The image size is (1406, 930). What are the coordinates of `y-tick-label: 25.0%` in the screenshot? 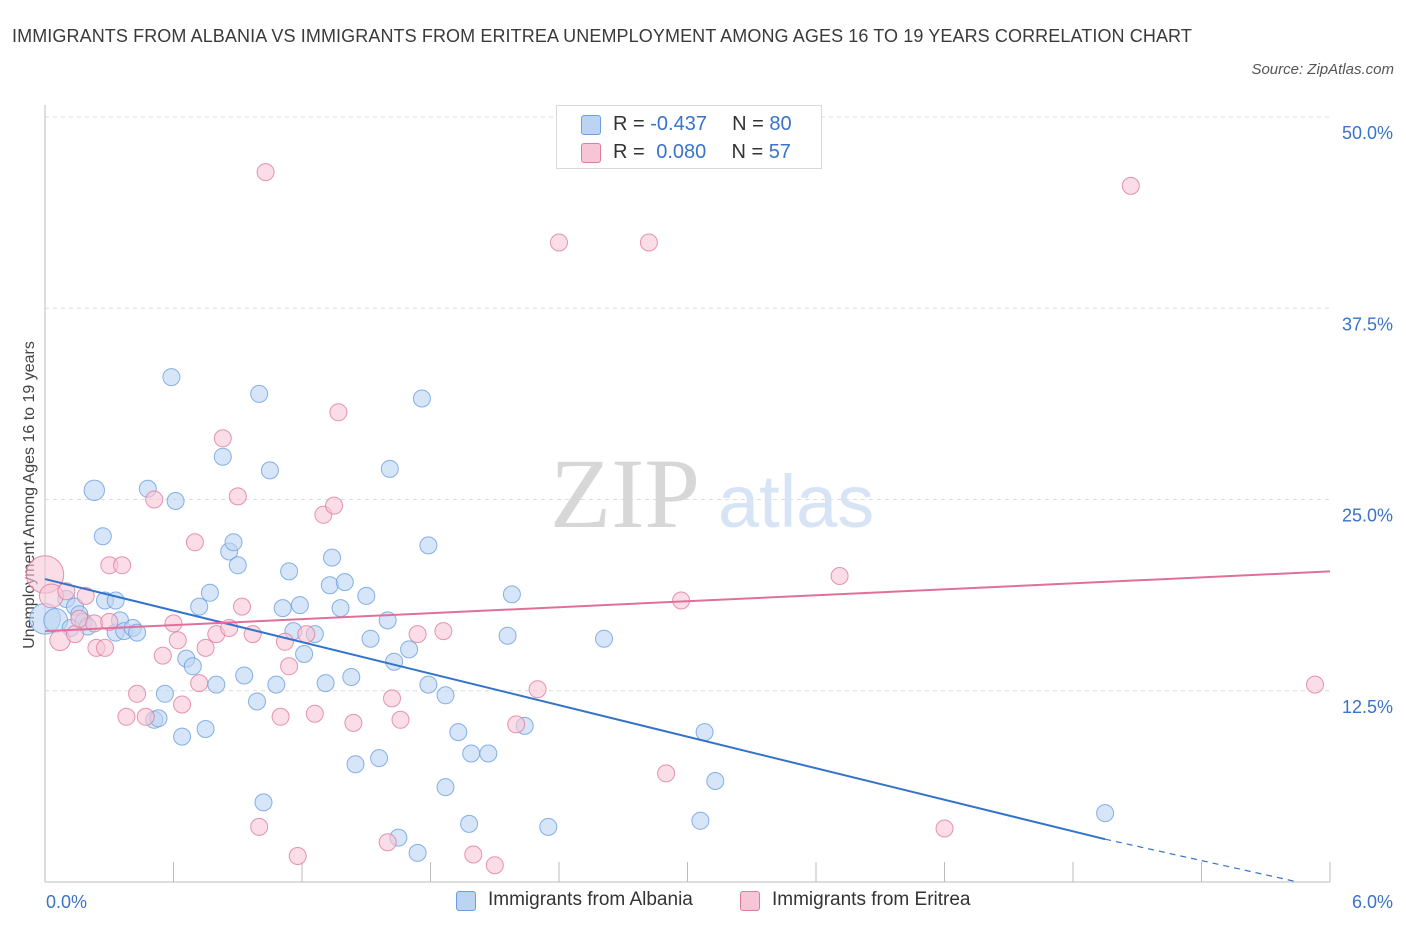 It's located at (1367, 516).